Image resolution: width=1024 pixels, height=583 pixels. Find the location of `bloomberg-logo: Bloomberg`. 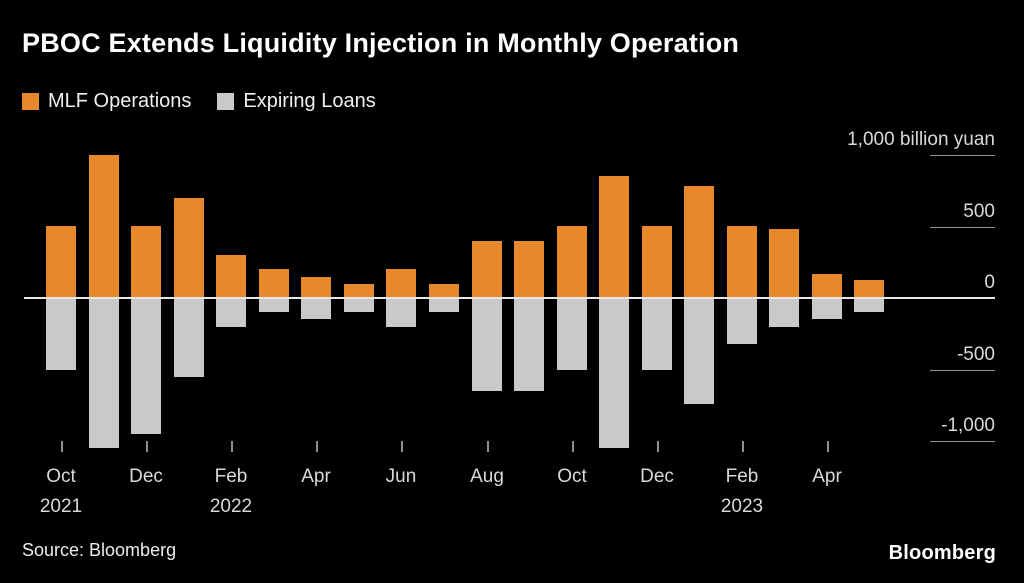

bloomberg-logo: Bloomberg is located at coordinates (942, 553).